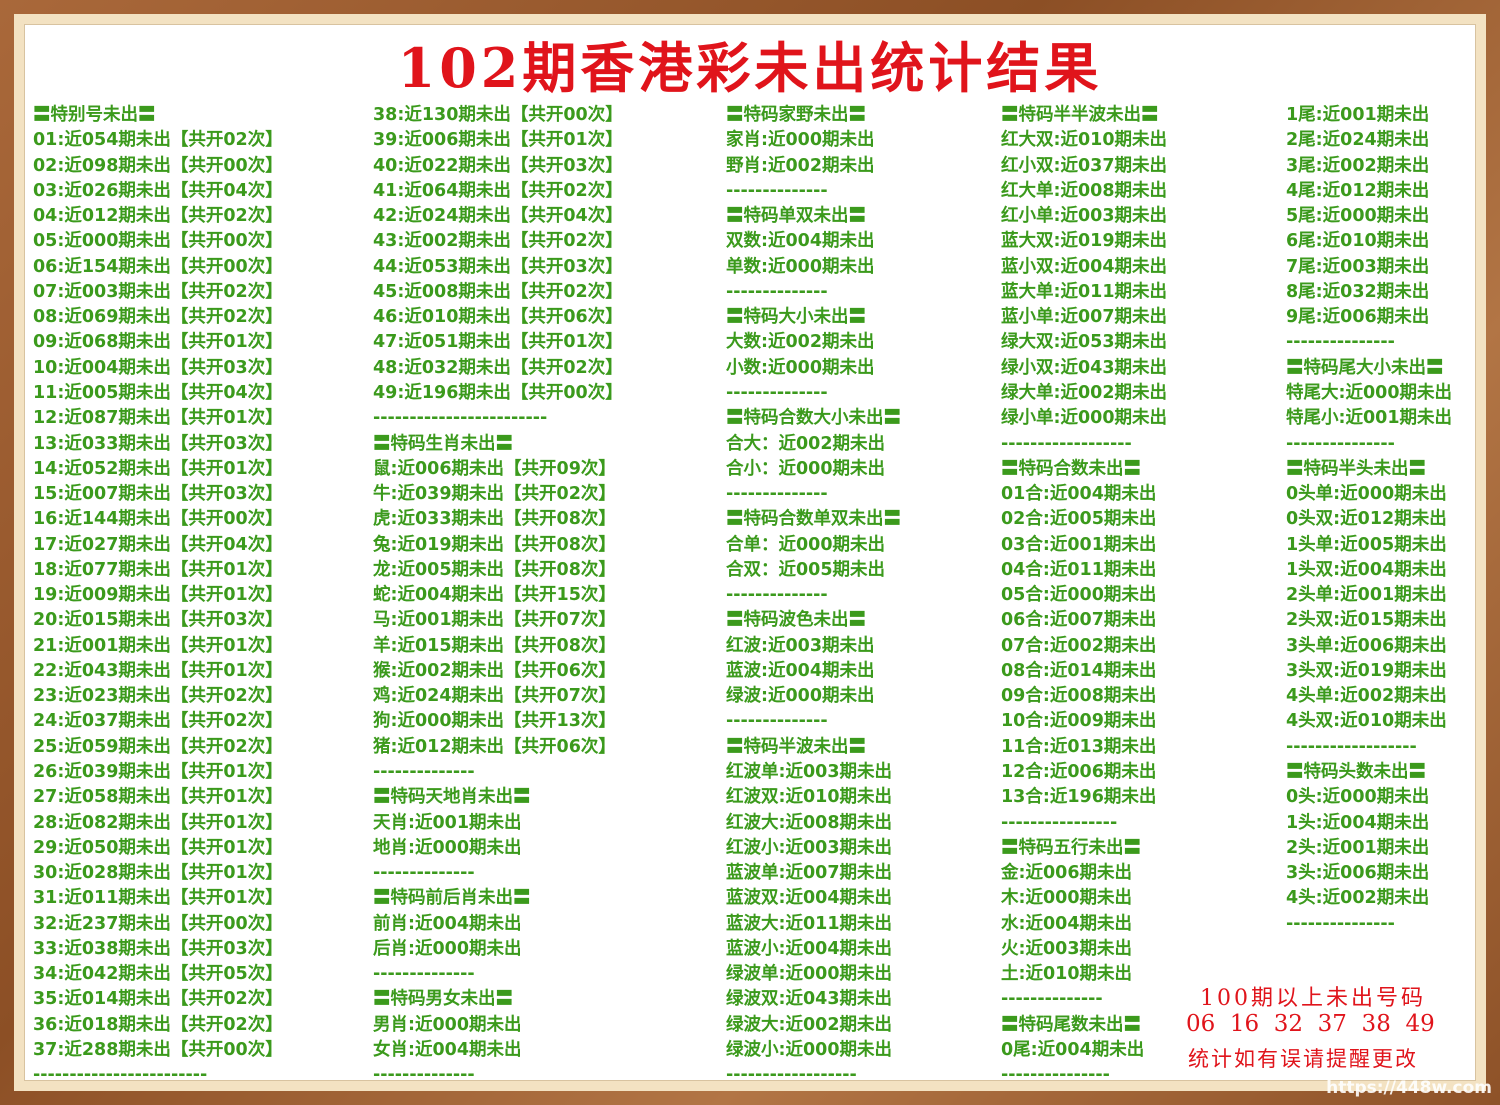 This screenshot has width=1500, height=1105. I want to click on stat-line: 21:近001期未出【共开01次】, so click(158, 645).